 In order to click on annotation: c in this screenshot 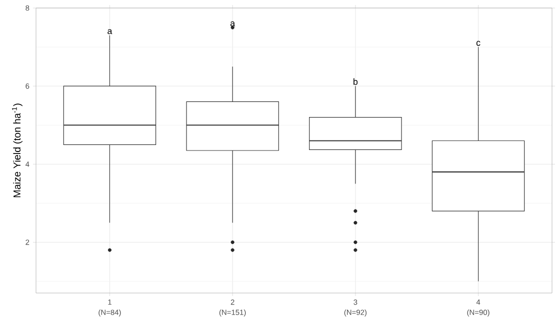, I will do `click(478, 43)`.